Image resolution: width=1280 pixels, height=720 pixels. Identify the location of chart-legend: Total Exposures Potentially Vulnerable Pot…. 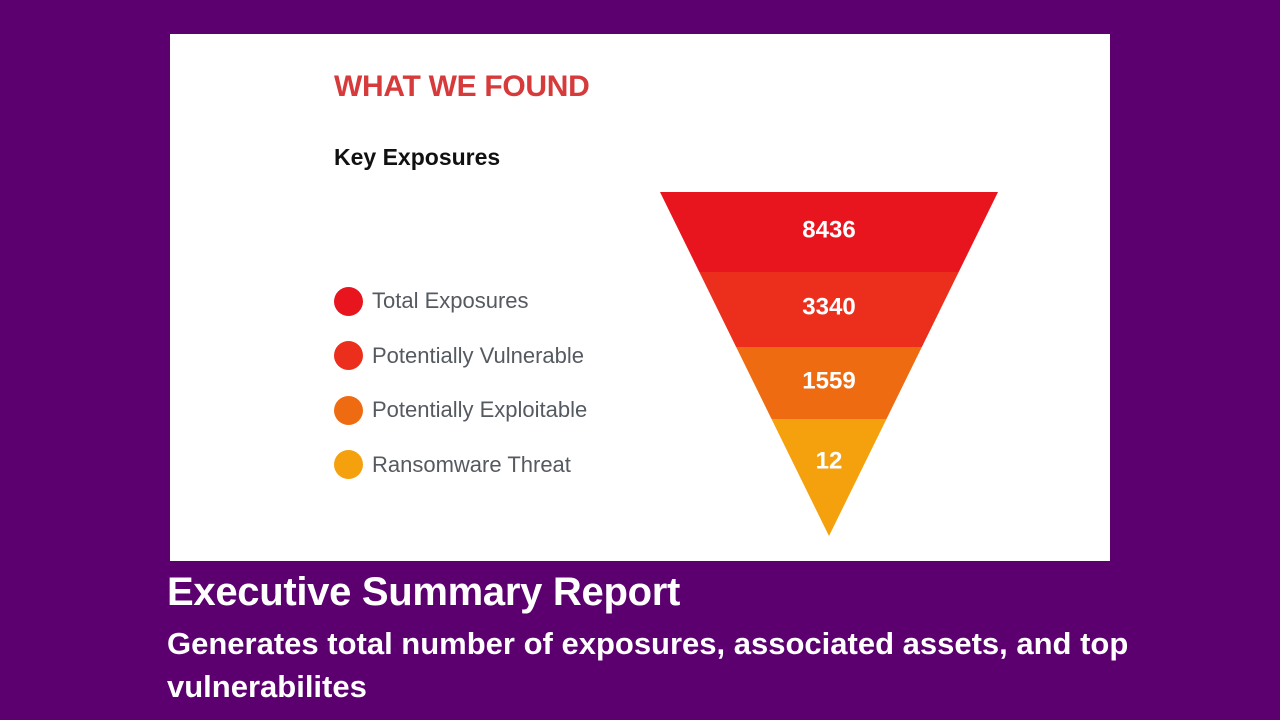
(460, 395).